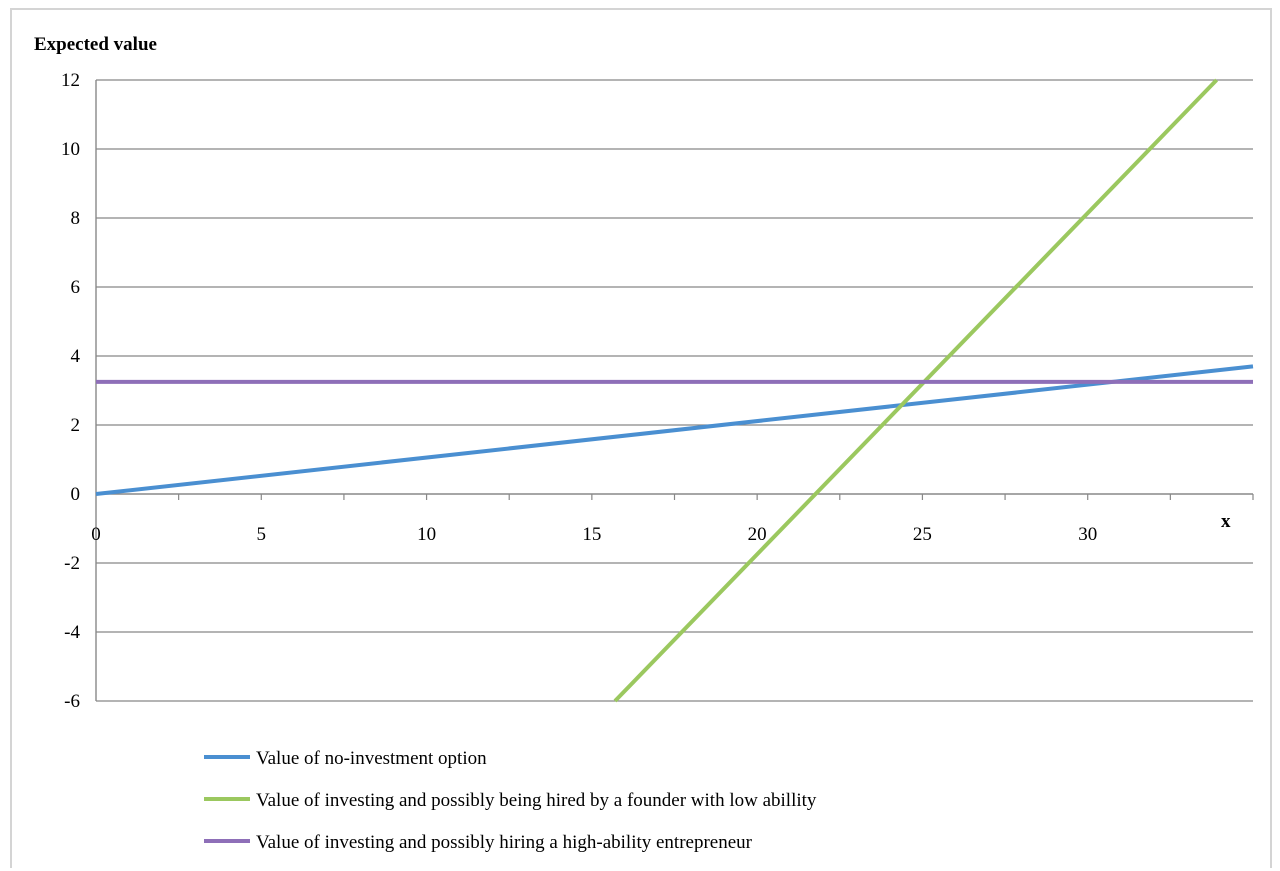  Describe the element at coordinates (1087, 534) in the screenshot. I see `x-tick-label: 30` at that location.